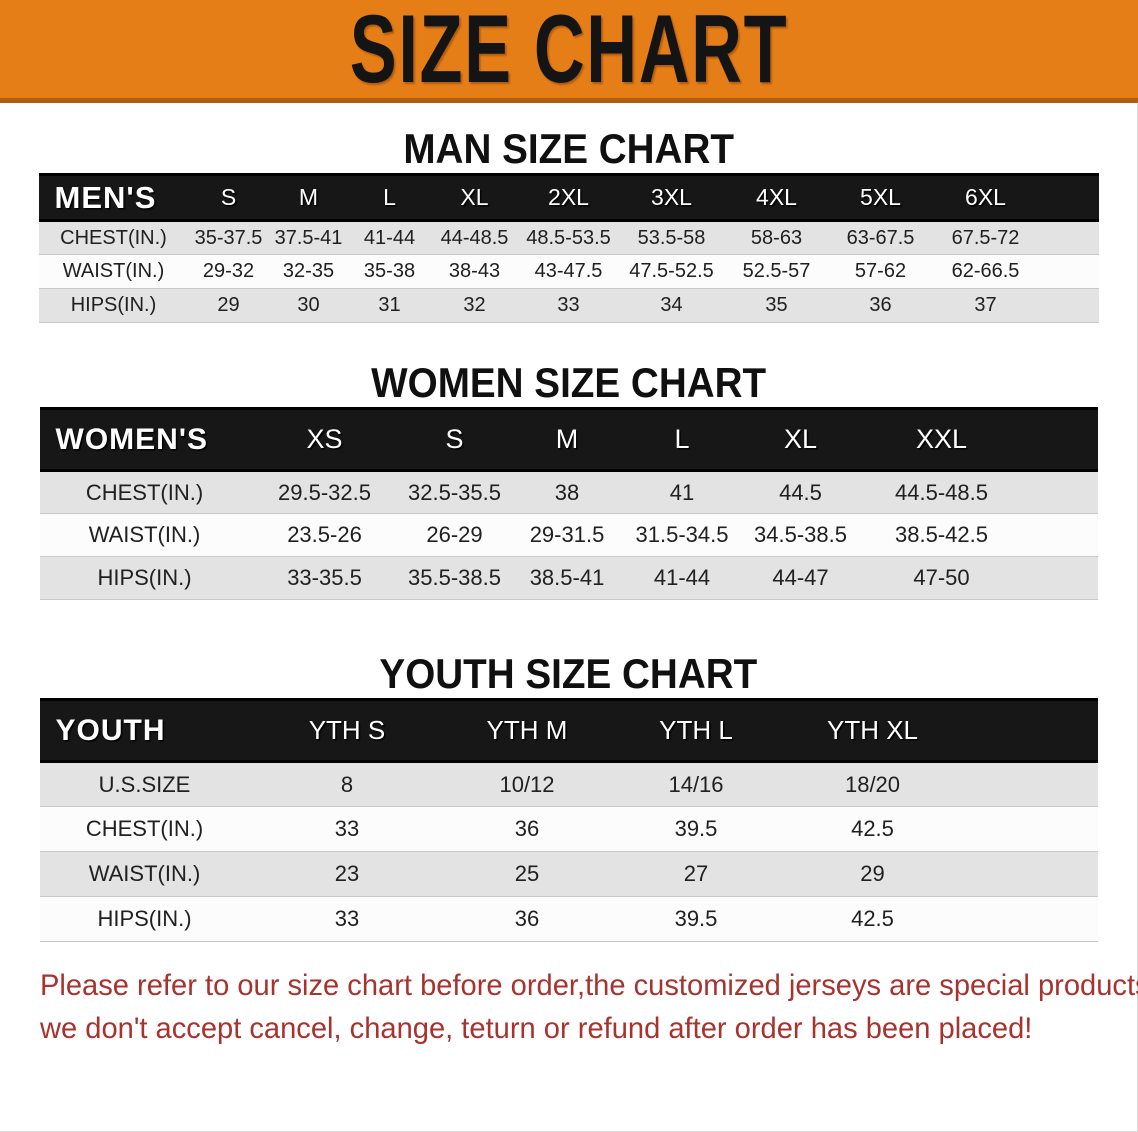 The image size is (1138, 1132). What do you see at coordinates (941, 492) in the screenshot?
I see `size-value: 44.5-48.5` at bounding box center [941, 492].